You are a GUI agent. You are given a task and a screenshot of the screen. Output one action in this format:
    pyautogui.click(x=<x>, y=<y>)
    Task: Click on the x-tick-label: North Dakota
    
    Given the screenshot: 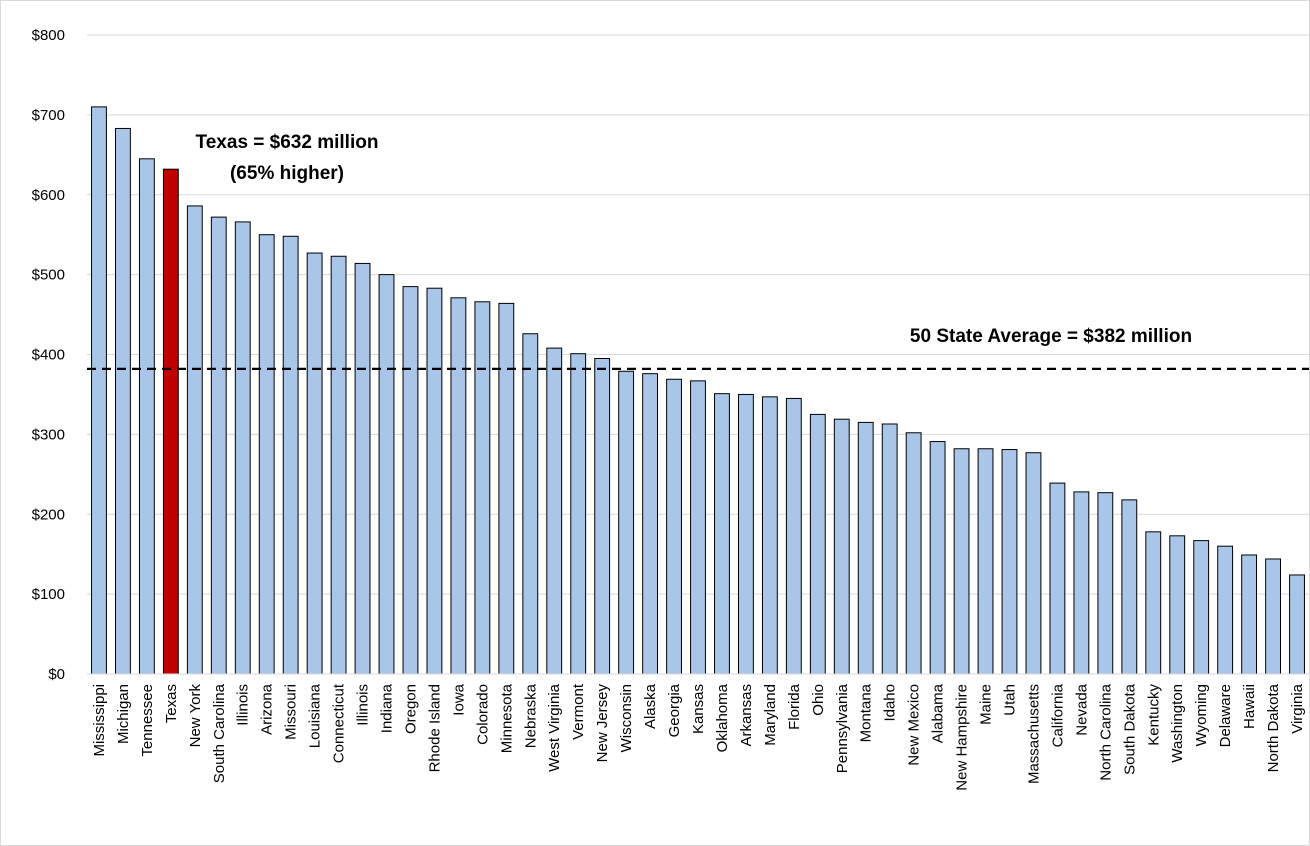 What is the action you would take?
    pyautogui.click(x=1273, y=727)
    